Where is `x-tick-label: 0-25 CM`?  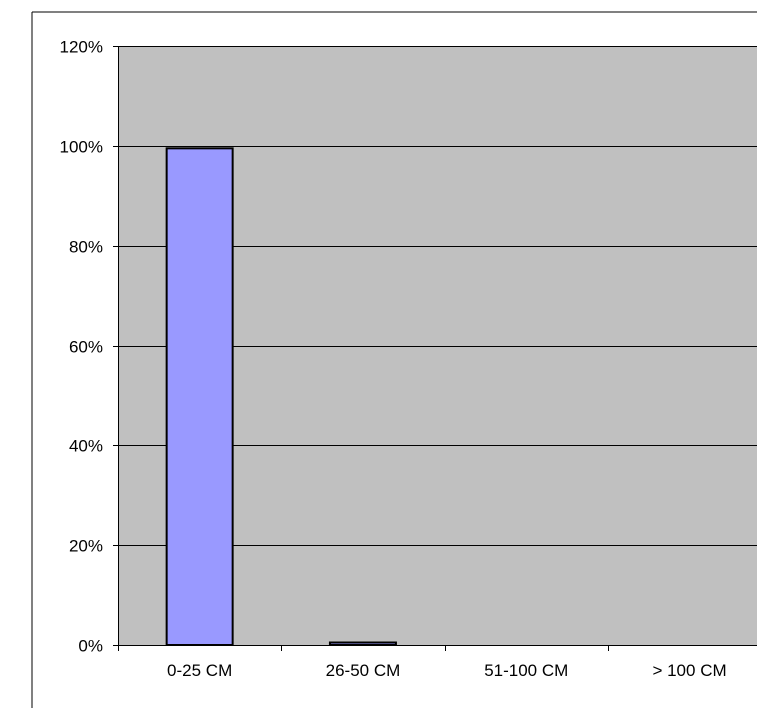 x-tick-label: 0-25 CM is located at coordinates (199, 670).